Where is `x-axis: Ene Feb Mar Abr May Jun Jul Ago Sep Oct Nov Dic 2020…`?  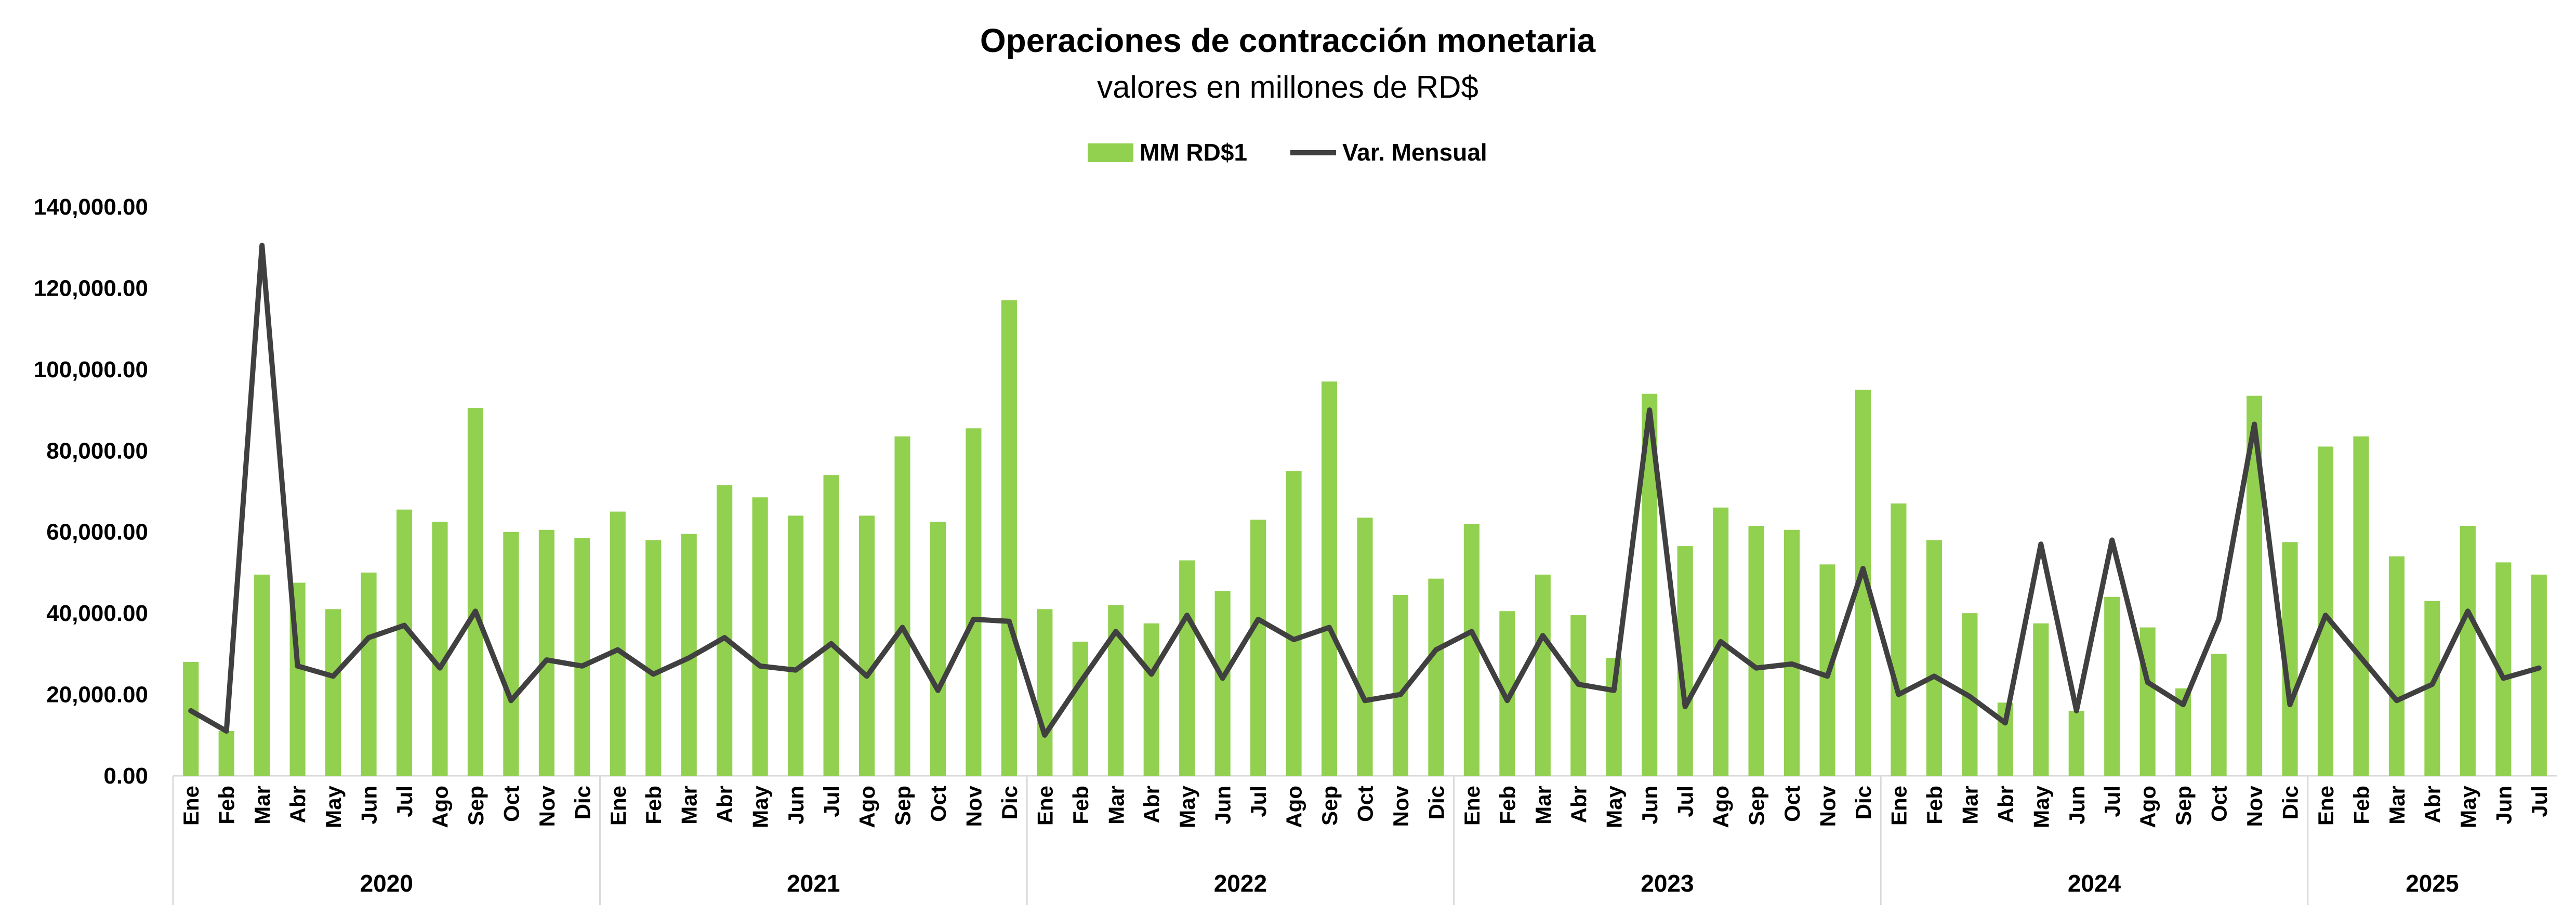
x-axis: Ene Feb Mar Abr May Jun Jul Ago Sep Oct Nov Dic 2020… is located at coordinates (1362, 840).